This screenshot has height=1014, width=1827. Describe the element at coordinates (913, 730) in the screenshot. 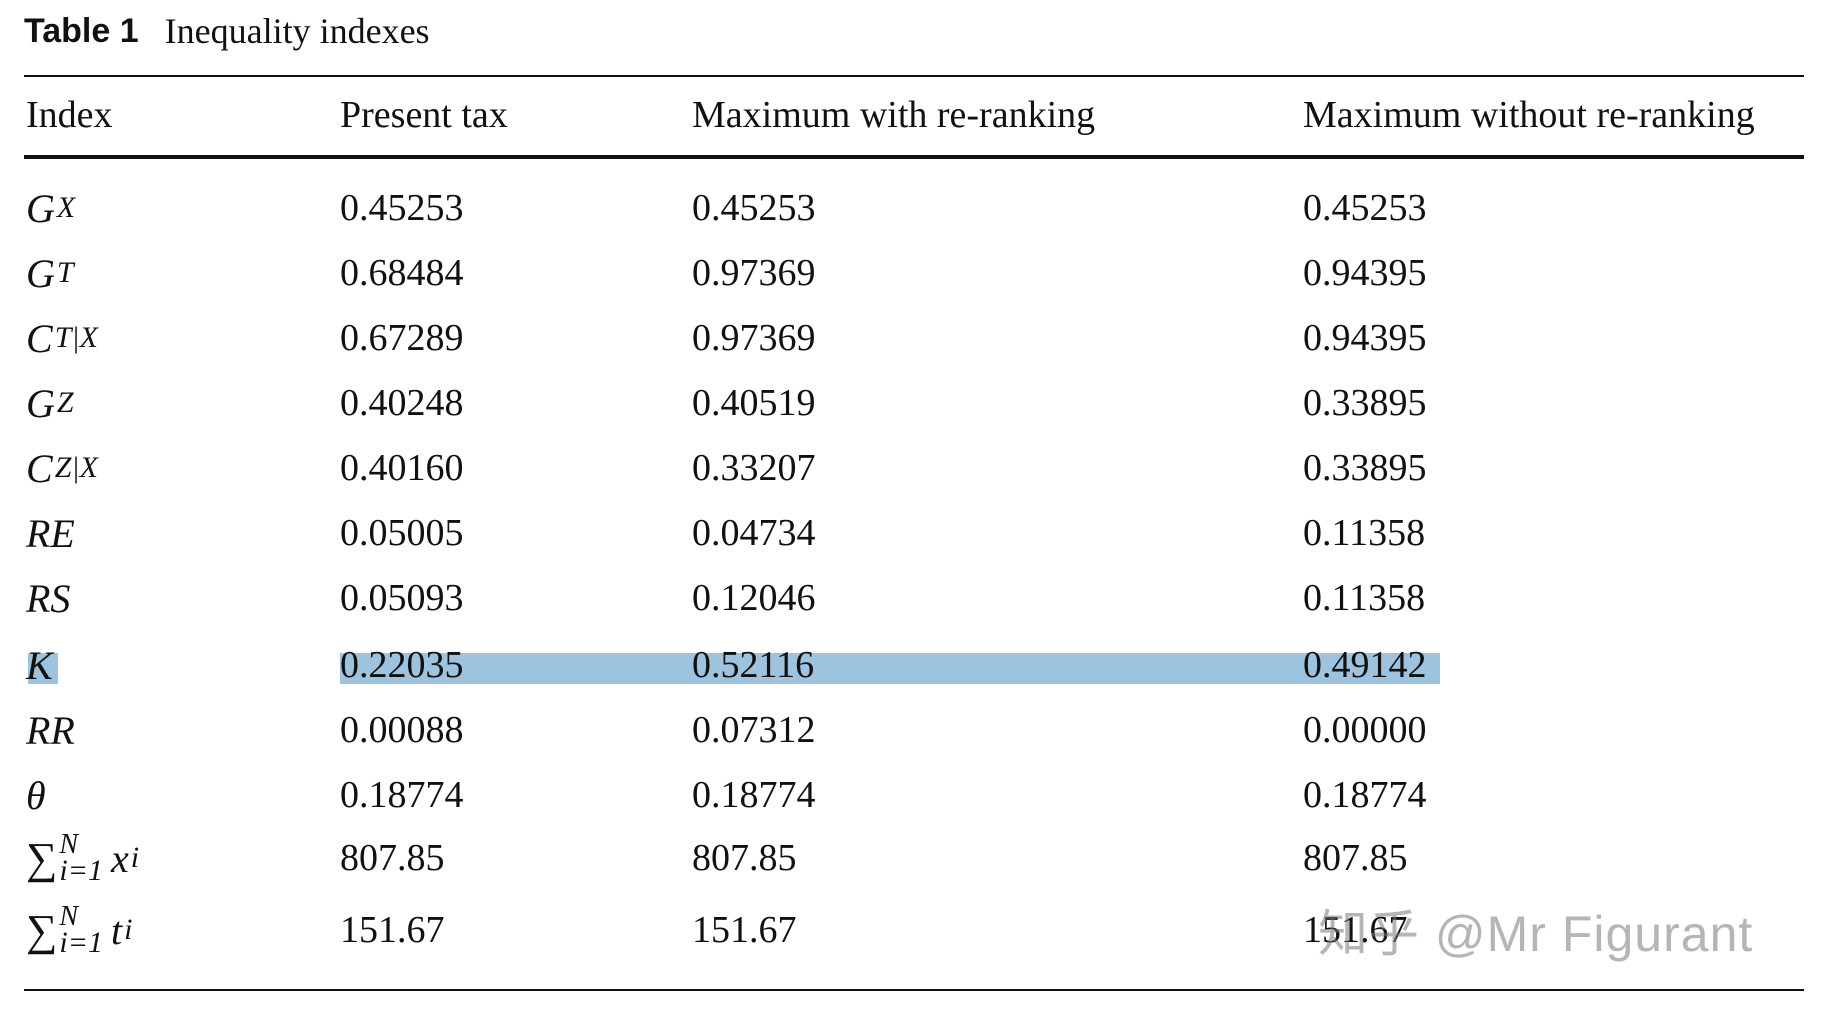

I see `table-row: RR 0.00088 0.07312 0.00000` at that location.